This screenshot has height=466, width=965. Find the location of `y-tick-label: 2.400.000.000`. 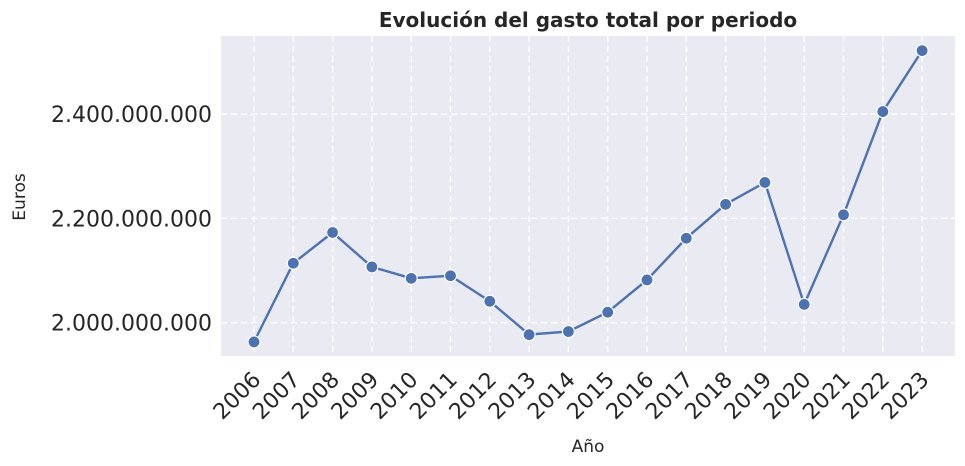

y-tick-label: 2.400.000.000 is located at coordinates (131, 115).